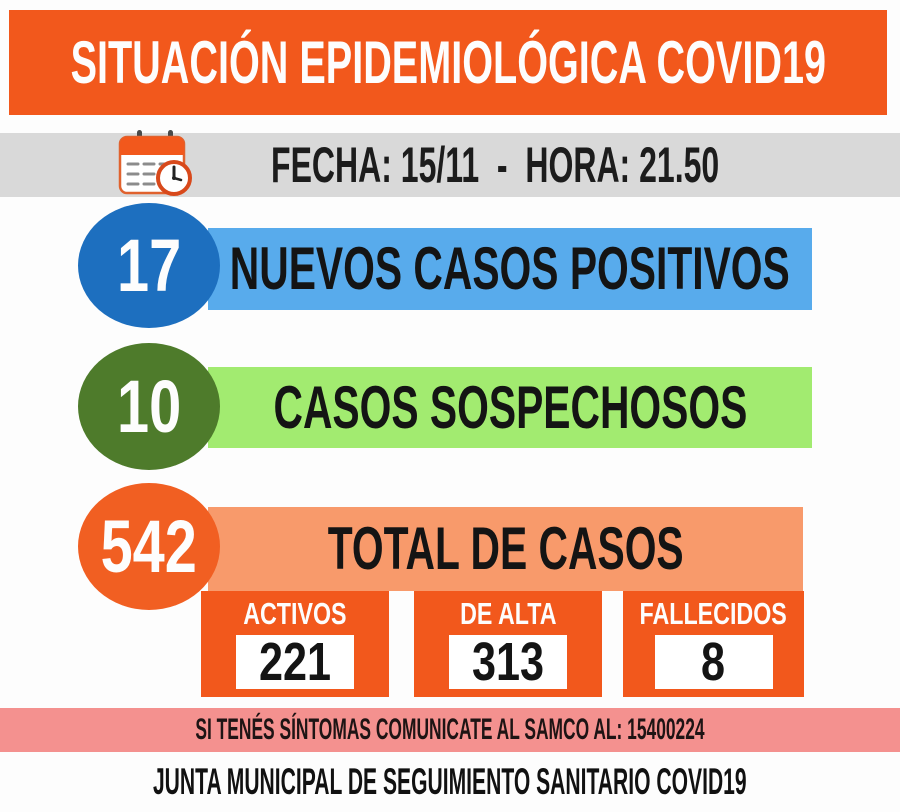  I want to click on page-title: SITUACIÓN EPIDEMIOLÓGICA COVID19, so click(448, 62).